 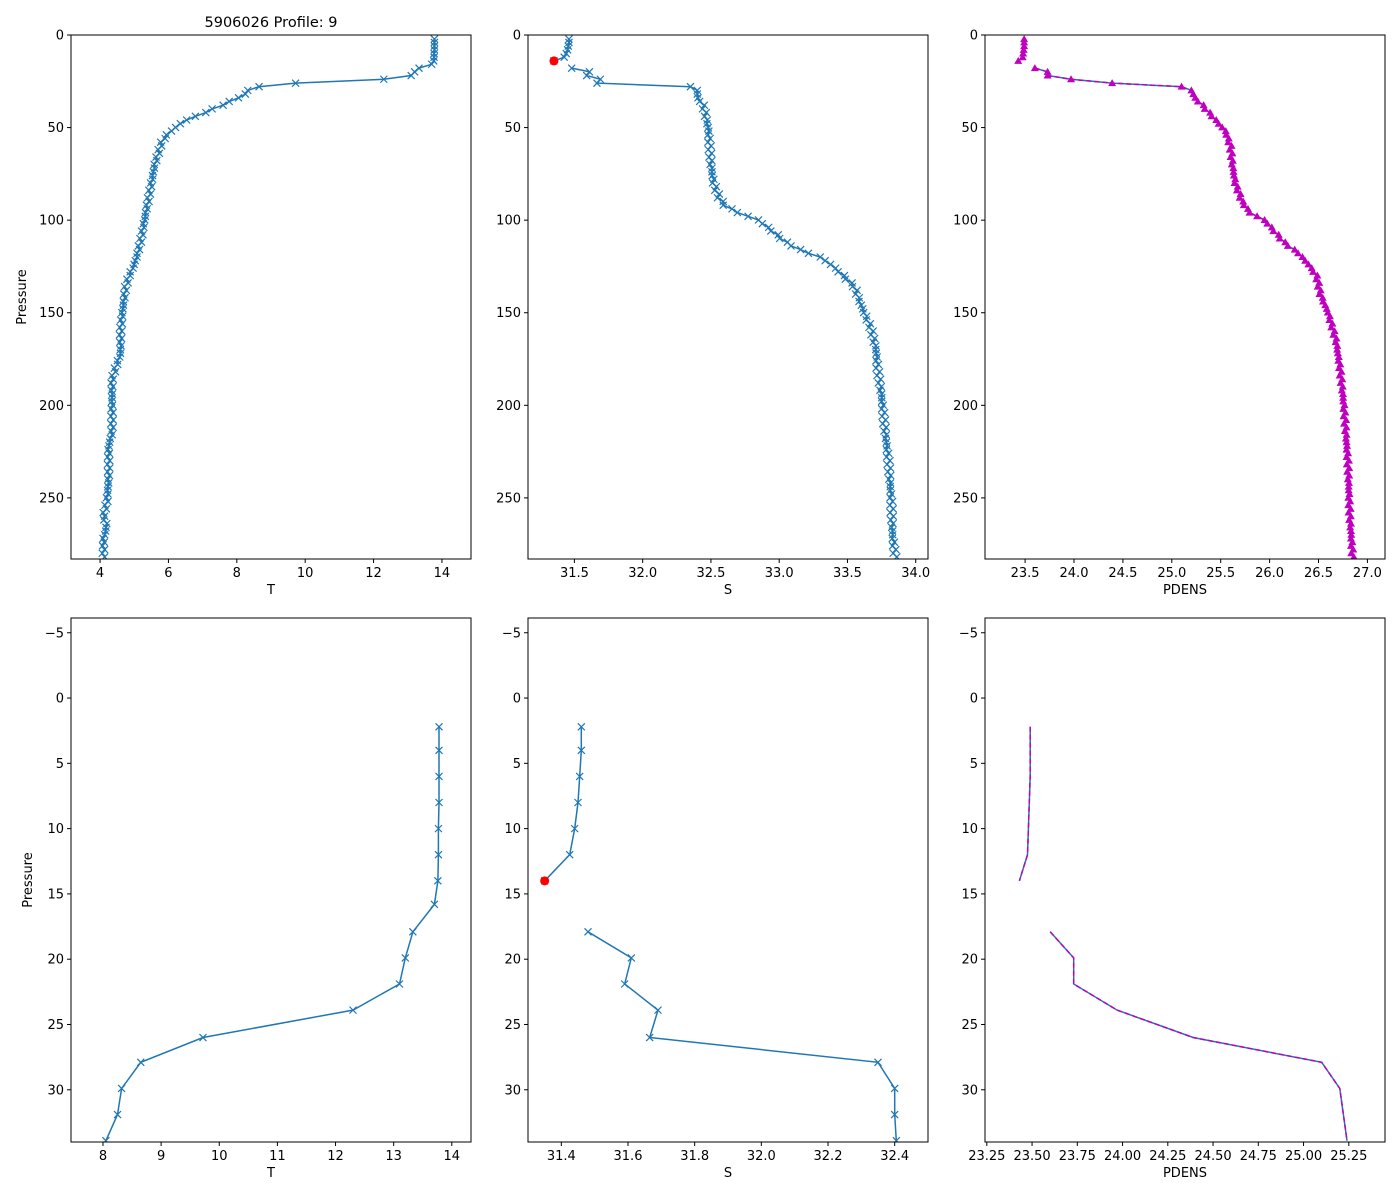 What do you see at coordinates (452, 1156) in the screenshot?
I see `x-tick-label: 14` at bounding box center [452, 1156].